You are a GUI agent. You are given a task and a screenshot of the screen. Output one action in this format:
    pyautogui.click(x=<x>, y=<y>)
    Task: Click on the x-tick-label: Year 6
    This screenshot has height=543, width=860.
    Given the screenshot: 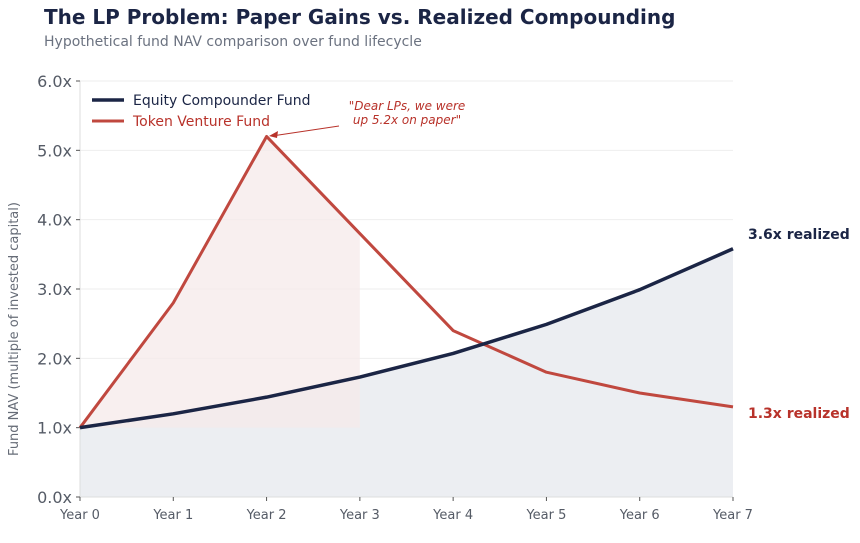 What is the action you would take?
    pyautogui.click(x=639, y=515)
    